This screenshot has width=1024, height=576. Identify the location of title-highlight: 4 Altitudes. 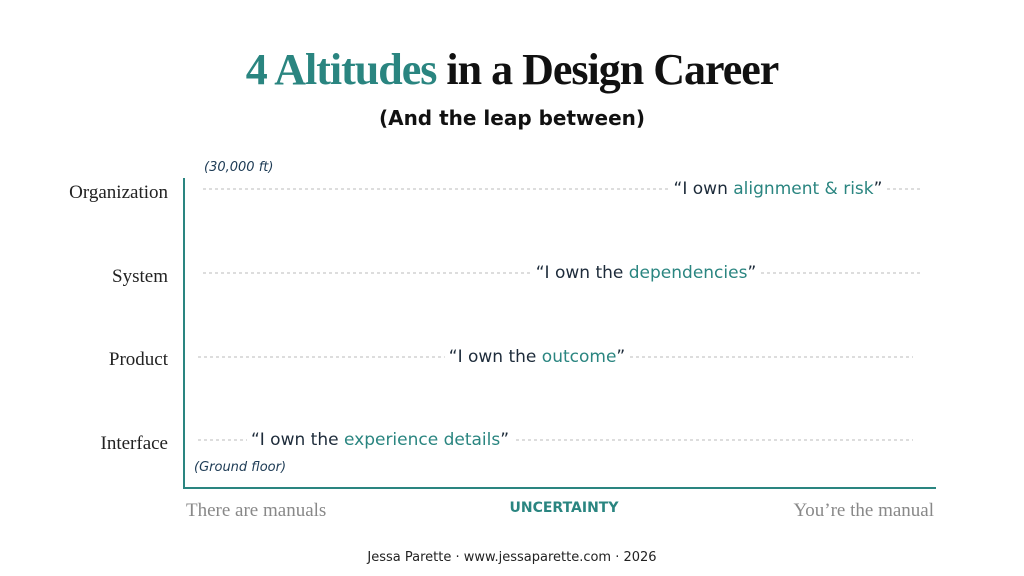
(341, 69).